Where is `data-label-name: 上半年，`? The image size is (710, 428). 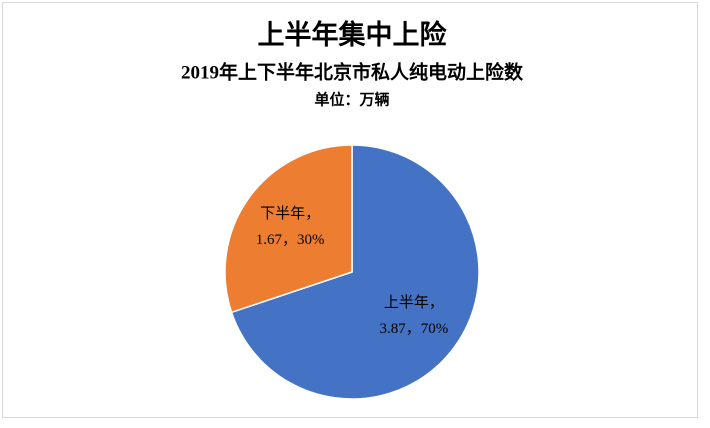 data-label-name: 上半年， is located at coordinates (414, 302).